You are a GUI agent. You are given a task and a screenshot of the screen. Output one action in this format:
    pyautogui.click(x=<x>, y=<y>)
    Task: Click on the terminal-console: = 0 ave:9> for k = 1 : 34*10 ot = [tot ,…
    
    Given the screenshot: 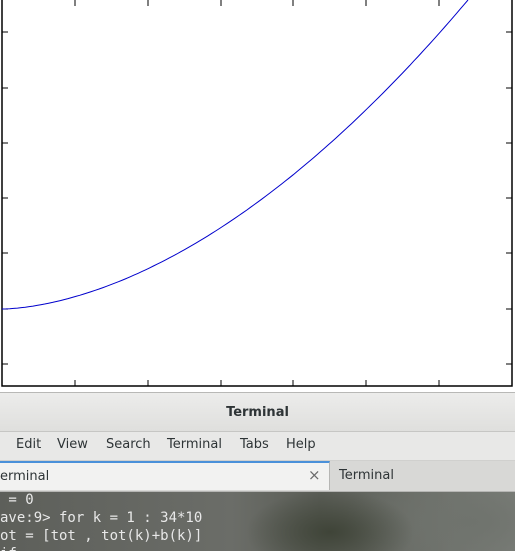 What is the action you would take?
    pyautogui.click(x=257, y=521)
    